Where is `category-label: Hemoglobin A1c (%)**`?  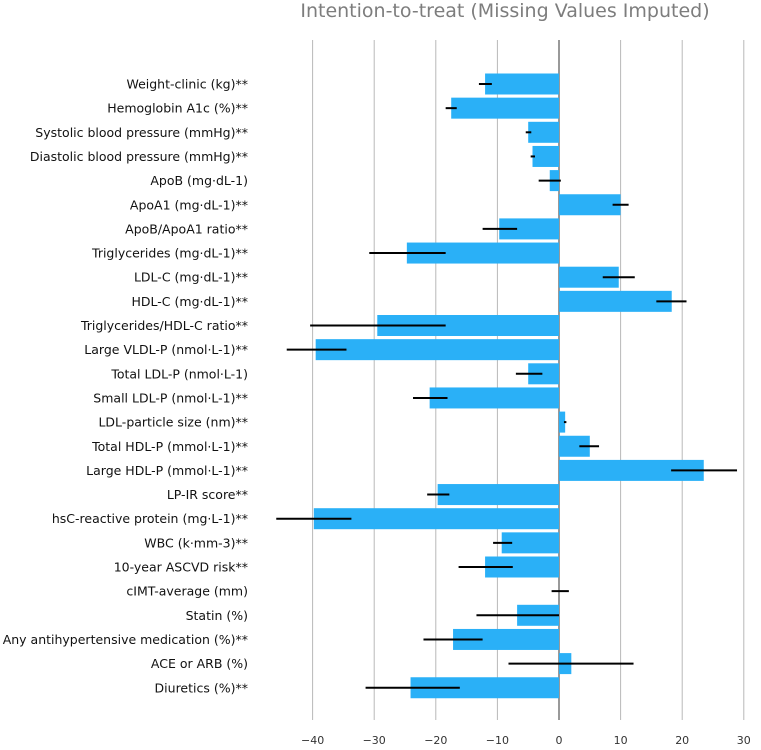 category-label: Hemoglobin A1c (%)** is located at coordinates (177, 108).